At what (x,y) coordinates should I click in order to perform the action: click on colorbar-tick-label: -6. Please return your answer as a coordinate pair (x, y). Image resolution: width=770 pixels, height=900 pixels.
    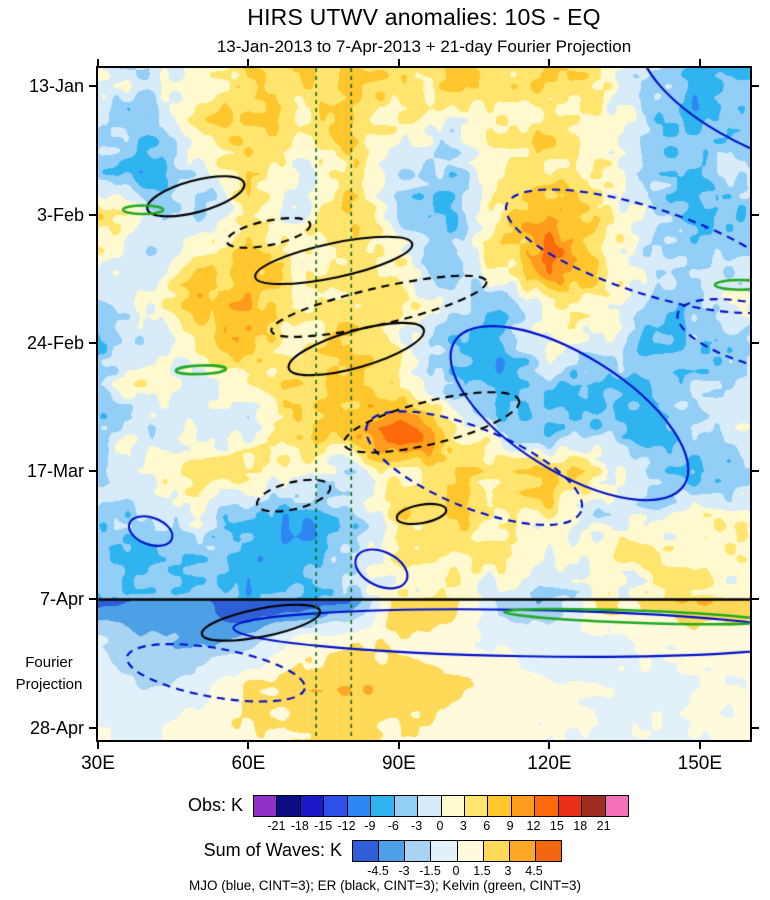
    Looking at the image, I should click on (393, 826).